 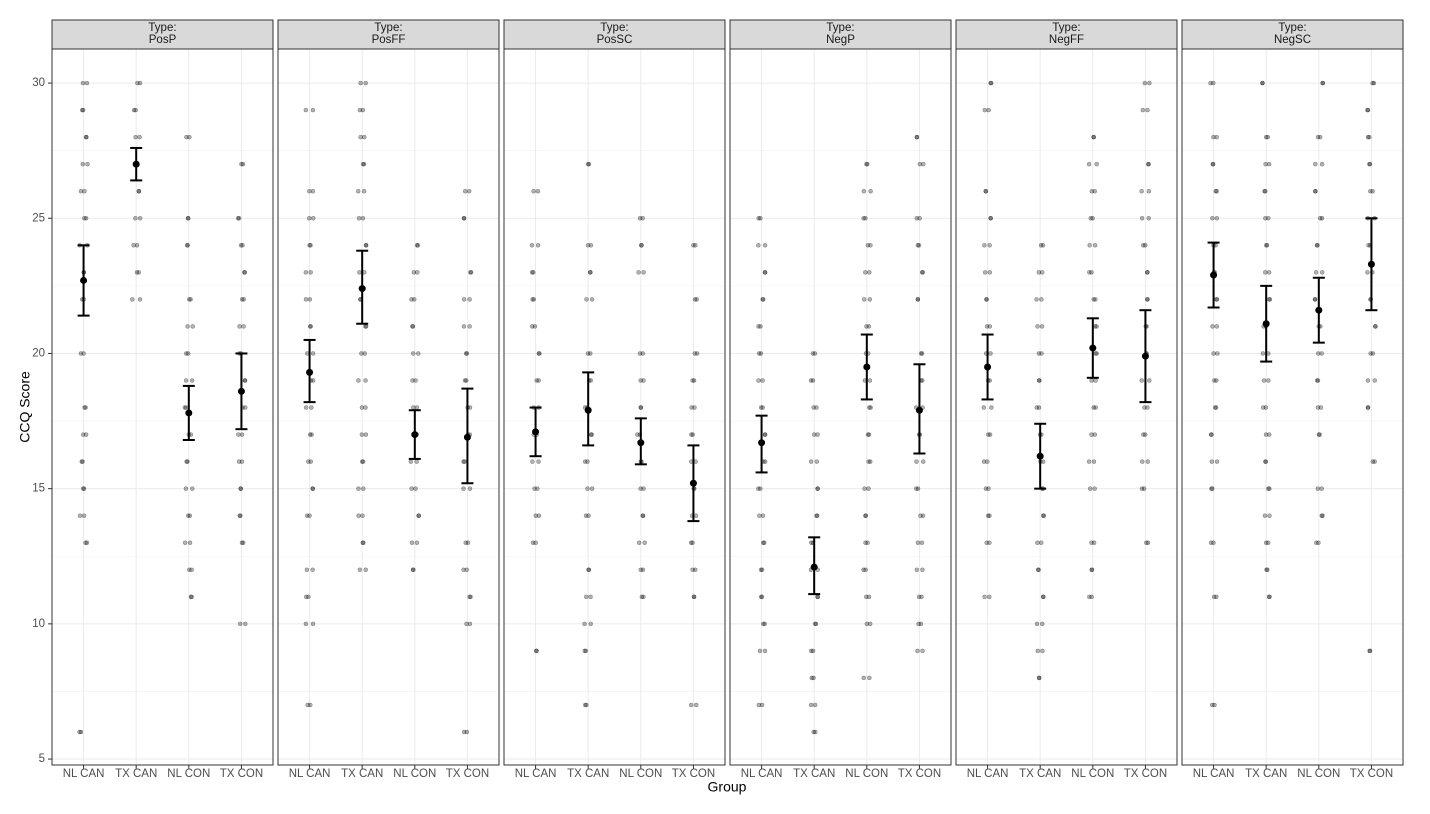 I want to click on strip-label: PosSC, so click(x=615, y=40).